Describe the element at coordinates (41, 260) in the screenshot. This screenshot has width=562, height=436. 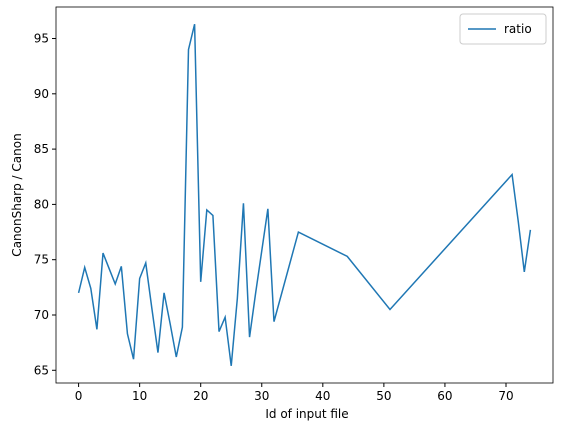
I see `y-tick-label: 75` at that location.